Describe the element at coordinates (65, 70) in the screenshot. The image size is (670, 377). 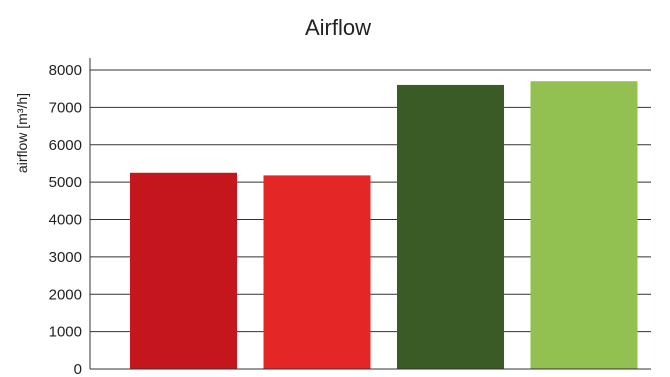
I see `y-tick-label: 8000` at that location.